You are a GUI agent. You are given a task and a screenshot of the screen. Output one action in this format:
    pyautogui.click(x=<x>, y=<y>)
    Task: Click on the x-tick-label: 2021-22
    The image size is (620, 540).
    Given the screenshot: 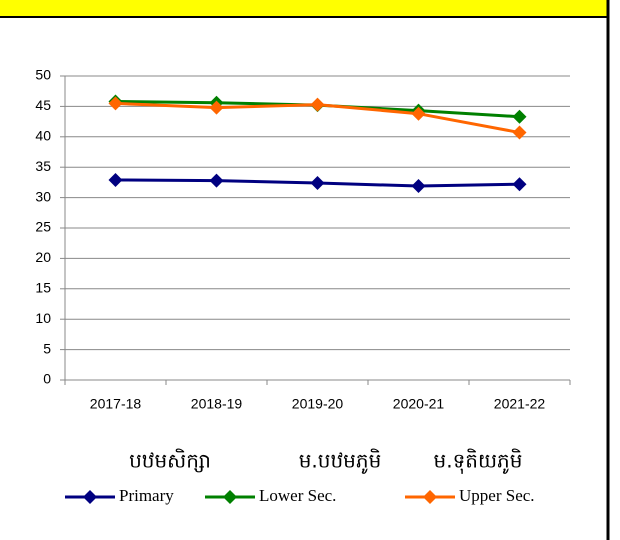 What is the action you would take?
    pyautogui.click(x=520, y=404)
    